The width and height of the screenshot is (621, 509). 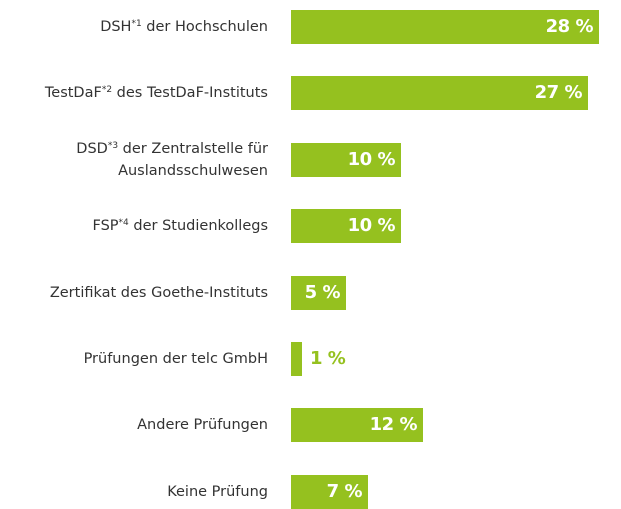 I want to click on category-label: Zertifikat des Goethe-Instituts, so click(x=158, y=292).